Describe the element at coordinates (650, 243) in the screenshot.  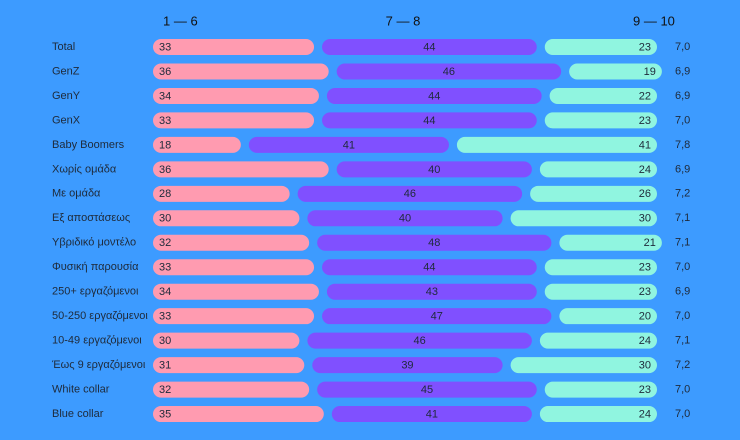
I see `value-label: 21` at that location.